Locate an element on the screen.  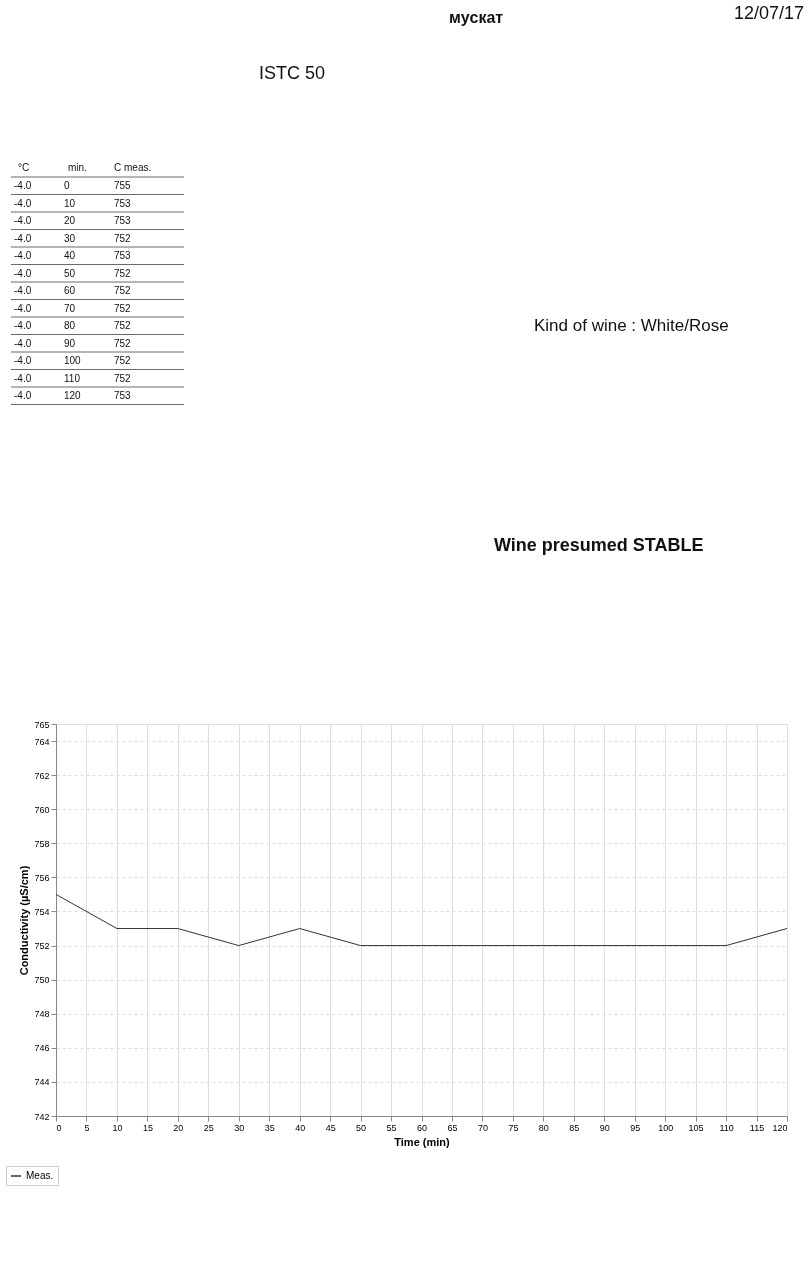
x-tick-label: 60 is located at coordinates (422, 1127).